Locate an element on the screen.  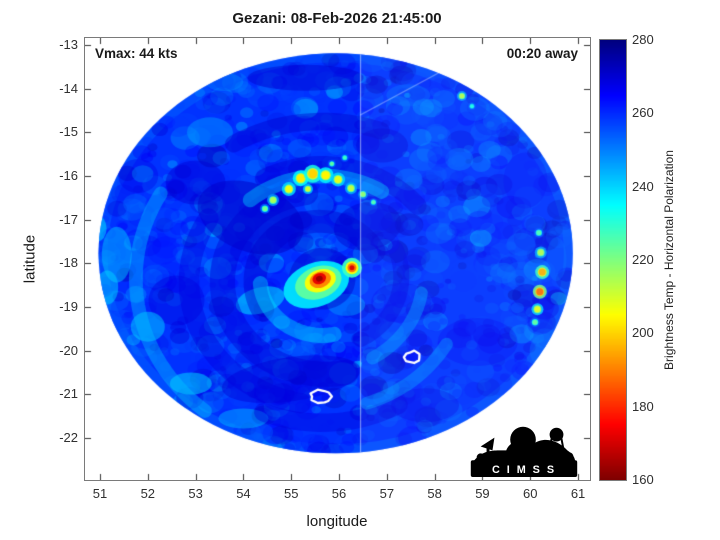
colorbar-tick-label: 260 is located at coordinates (643, 113).